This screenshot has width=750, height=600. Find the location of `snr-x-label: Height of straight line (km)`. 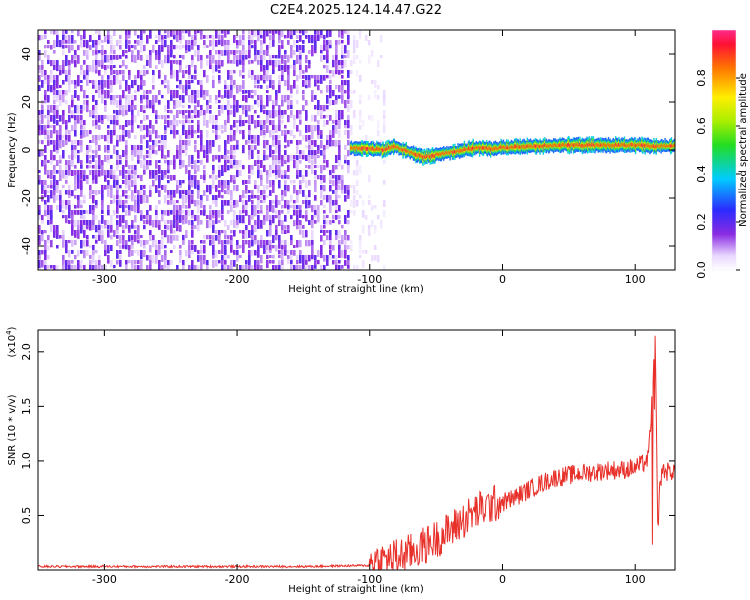

snr-x-label: Height of straight line (km) is located at coordinates (356, 589).